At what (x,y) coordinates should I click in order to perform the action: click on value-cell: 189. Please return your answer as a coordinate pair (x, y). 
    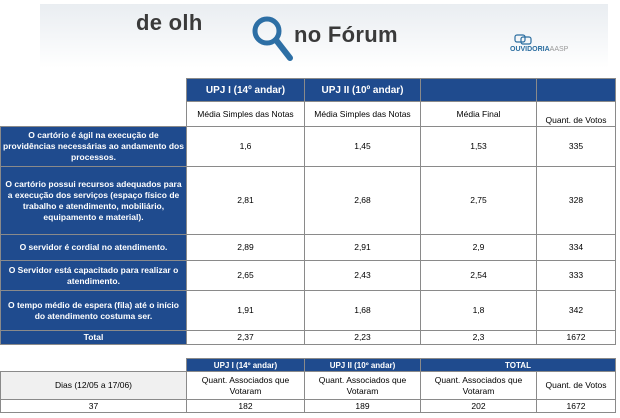
    Looking at the image, I should click on (362, 406).